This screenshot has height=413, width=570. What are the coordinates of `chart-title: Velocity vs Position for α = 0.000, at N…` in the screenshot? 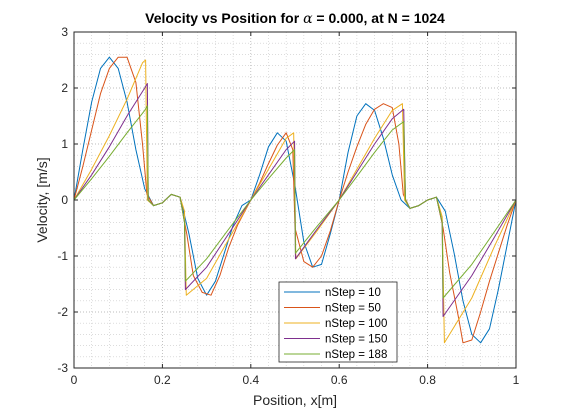 It's located at (295, 18).